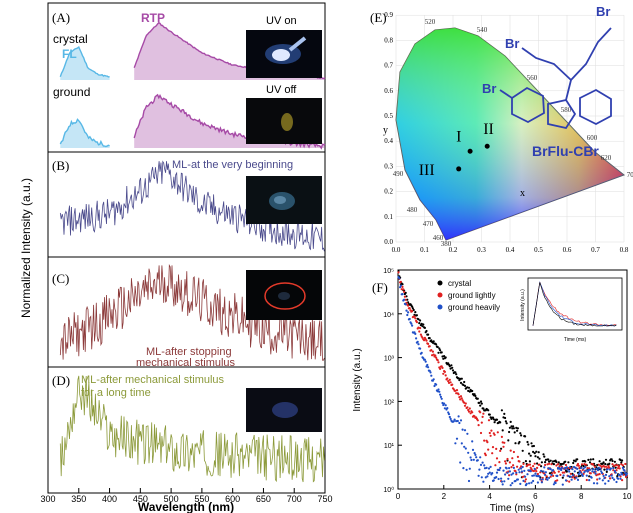  Describe the element at coordinates (595, 250) in the screenshot. I see `cie-x-tick-0.7: 0.7` at that location.